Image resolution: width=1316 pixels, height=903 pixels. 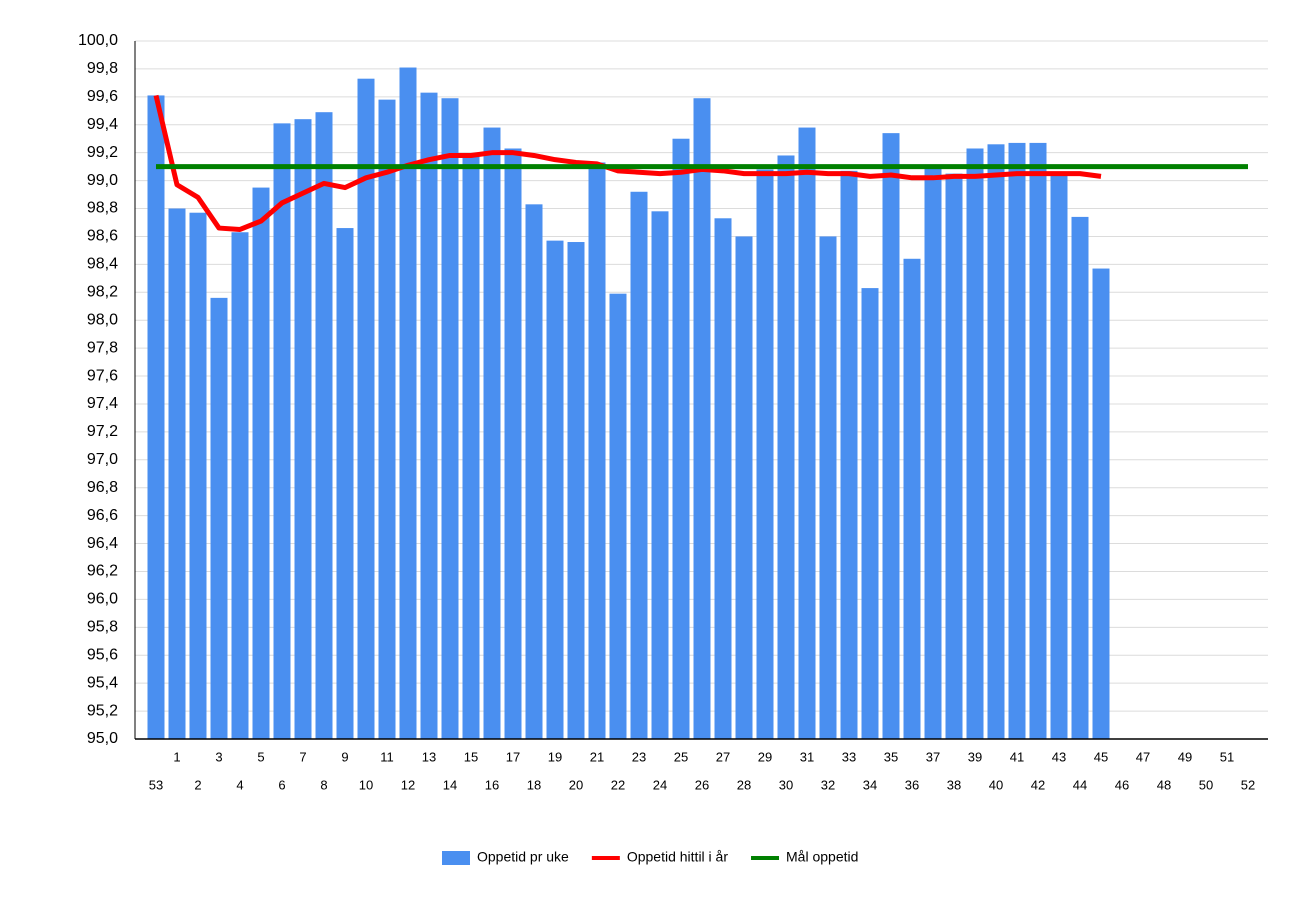 What do you see at coordinates (822, 857) in the screenshot?
I see `legend-label: Mål oppetid` at bounding box center [822, 857].